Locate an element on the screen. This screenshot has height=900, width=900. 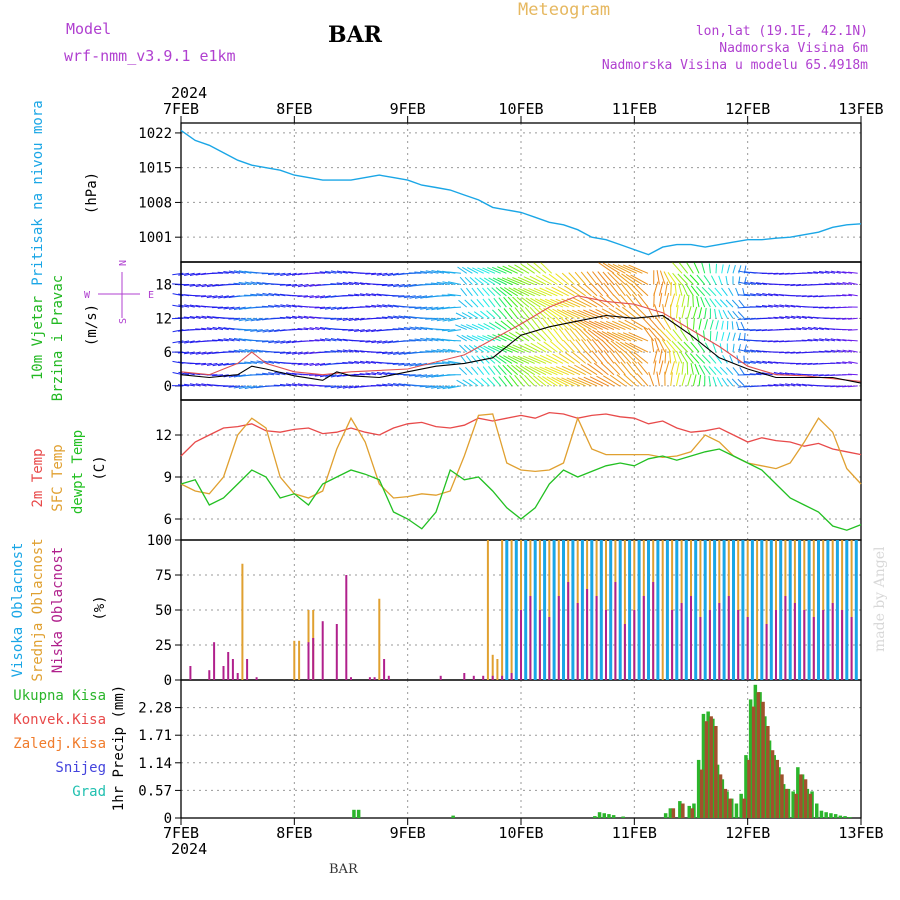
x-tick-label-bottom: 9FEB is located at coordinates (408, 833).